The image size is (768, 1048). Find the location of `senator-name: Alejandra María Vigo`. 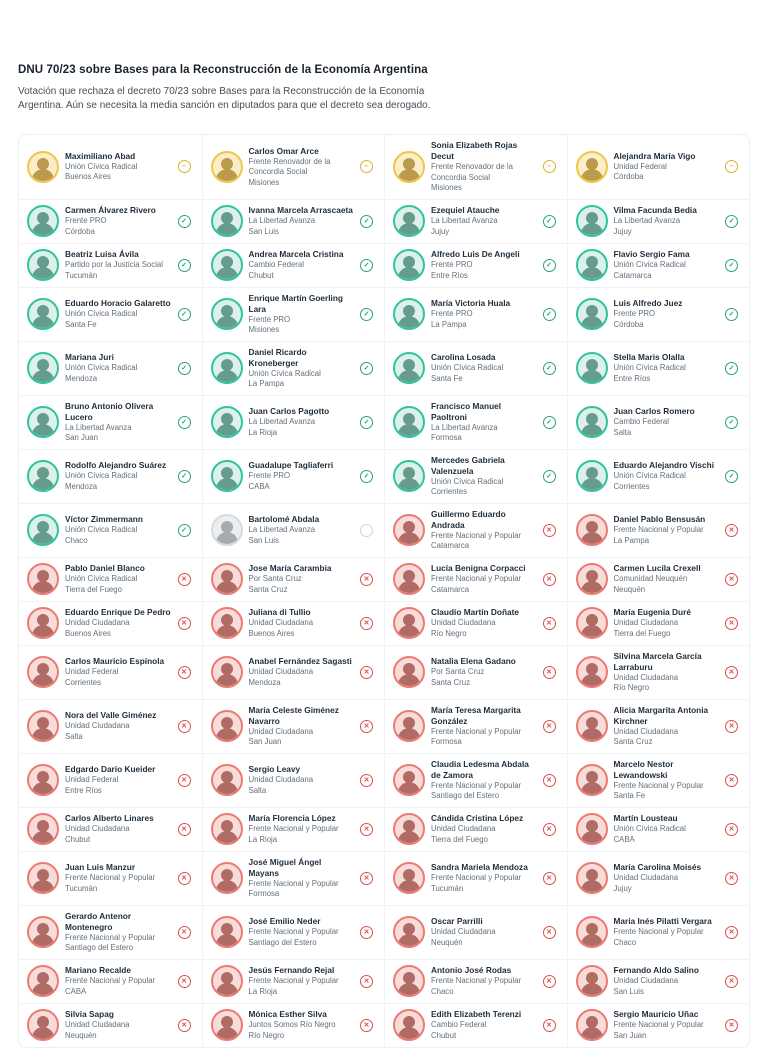

senator-name: Alejandra María Vigo is located at coordinates (654, 155).